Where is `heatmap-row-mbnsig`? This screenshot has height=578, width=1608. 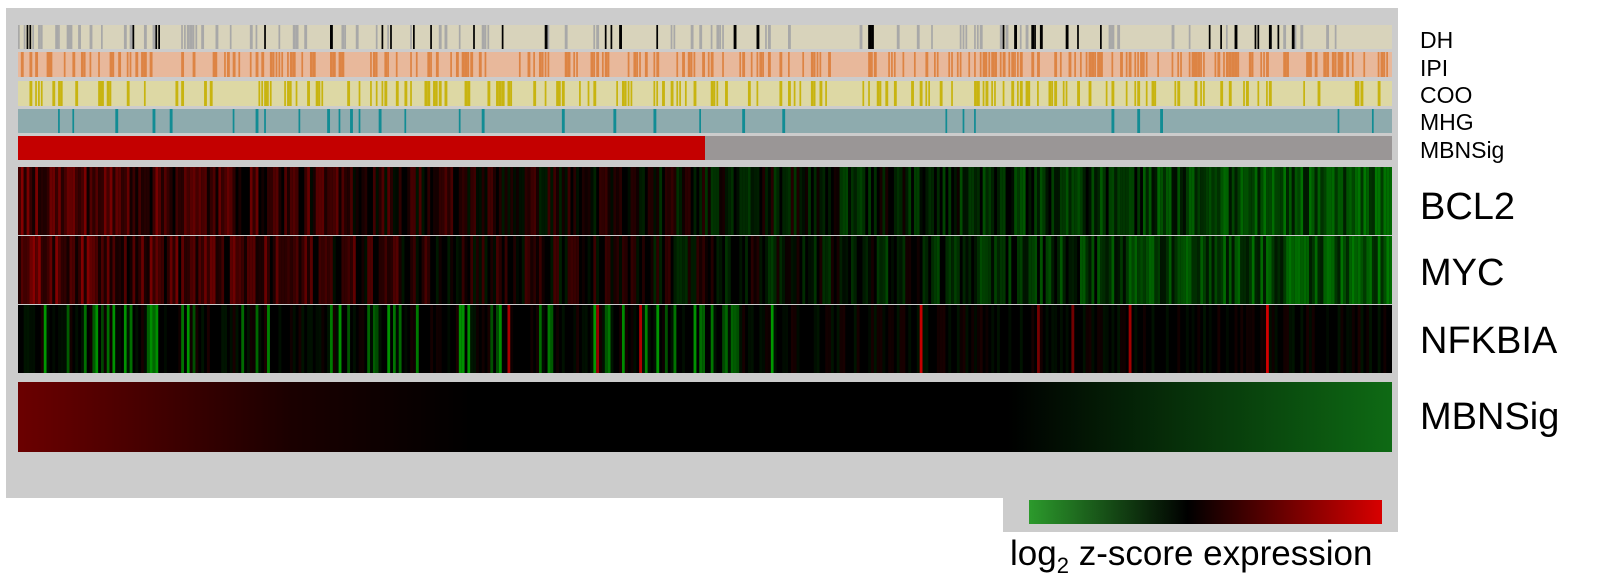 heatmap-row-mbnsig is located at coordinates (705, 417).